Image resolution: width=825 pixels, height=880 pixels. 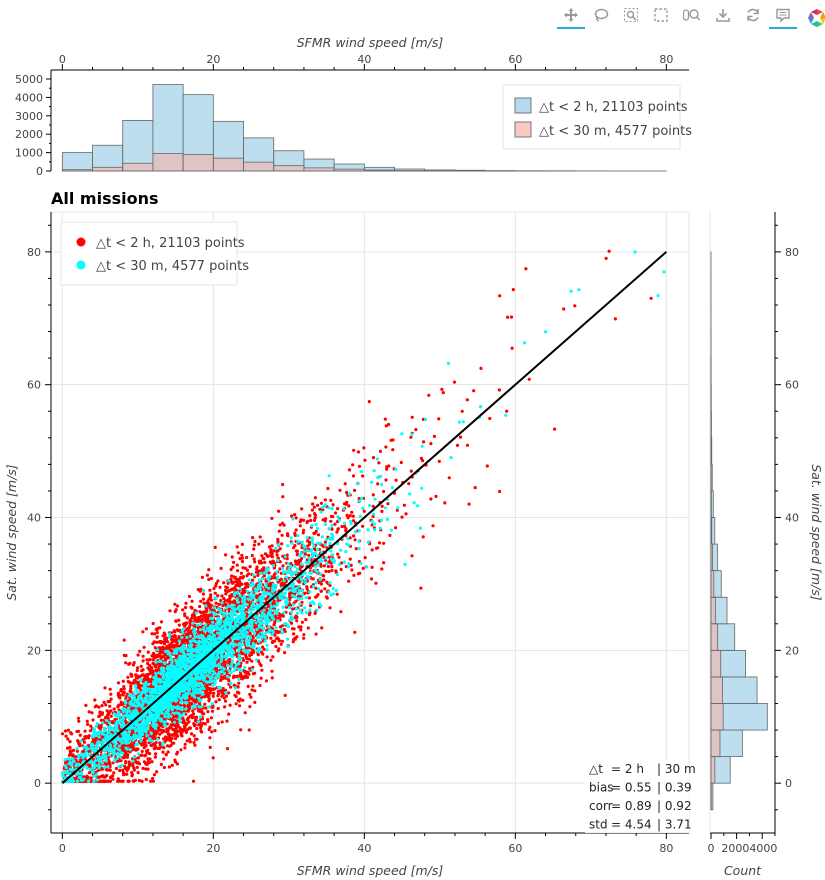 What do you see at coordinates (62, 59) in the screenshot?
I see `top-histogram-x-tick-label: 0` at bounding box center [62, 59].